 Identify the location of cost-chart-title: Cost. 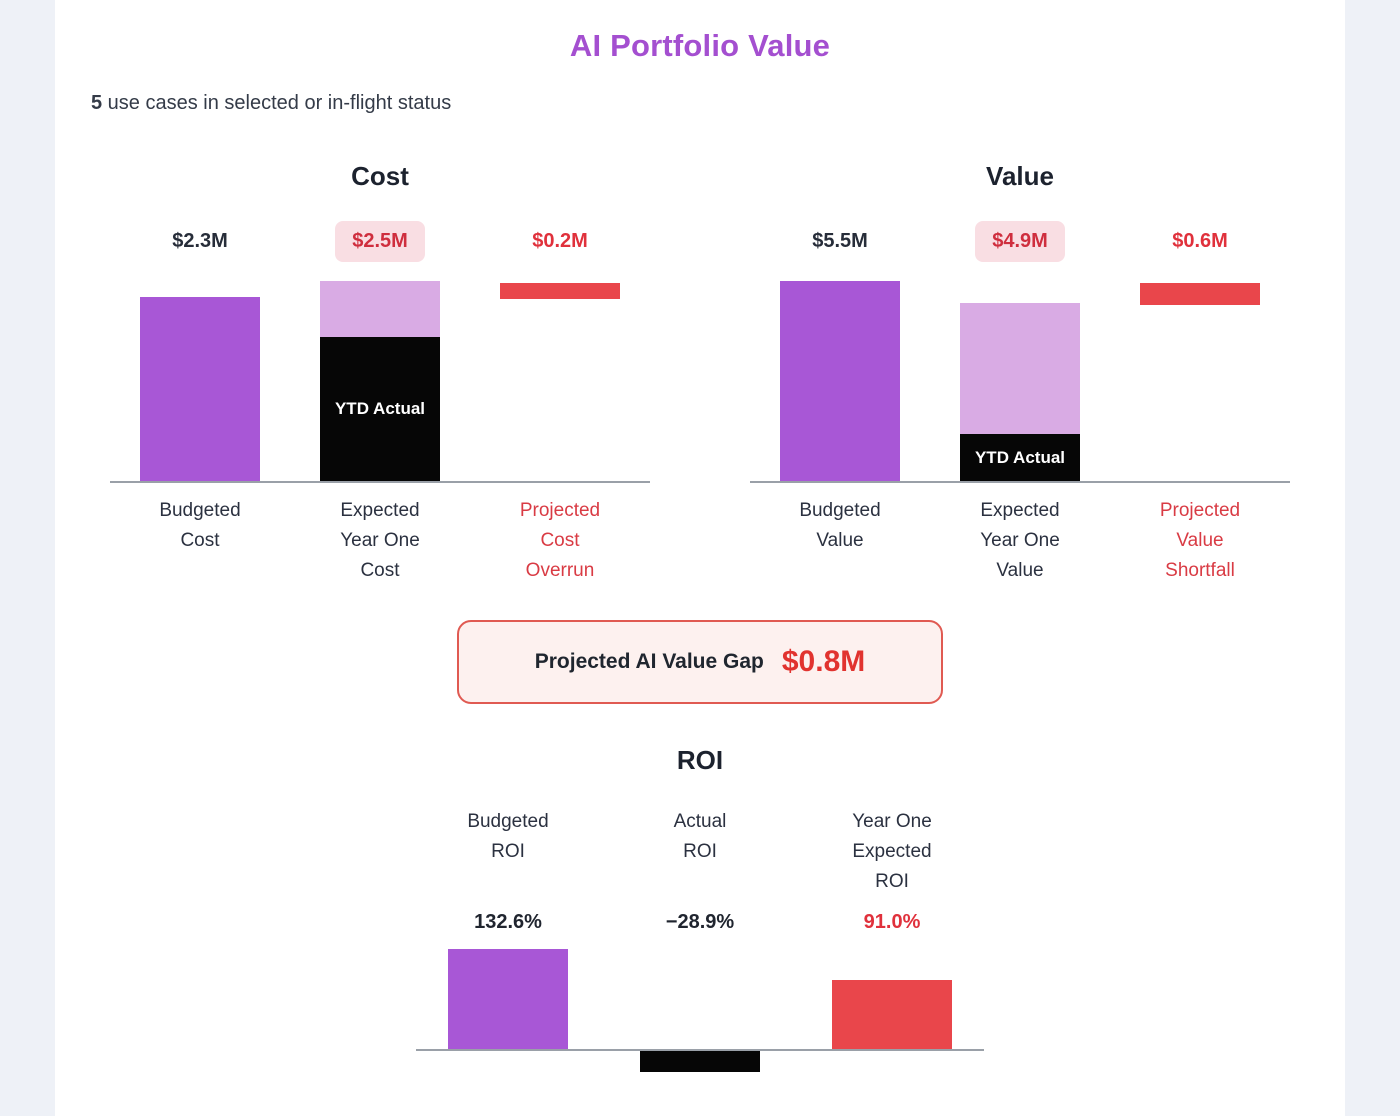
(380, 176).